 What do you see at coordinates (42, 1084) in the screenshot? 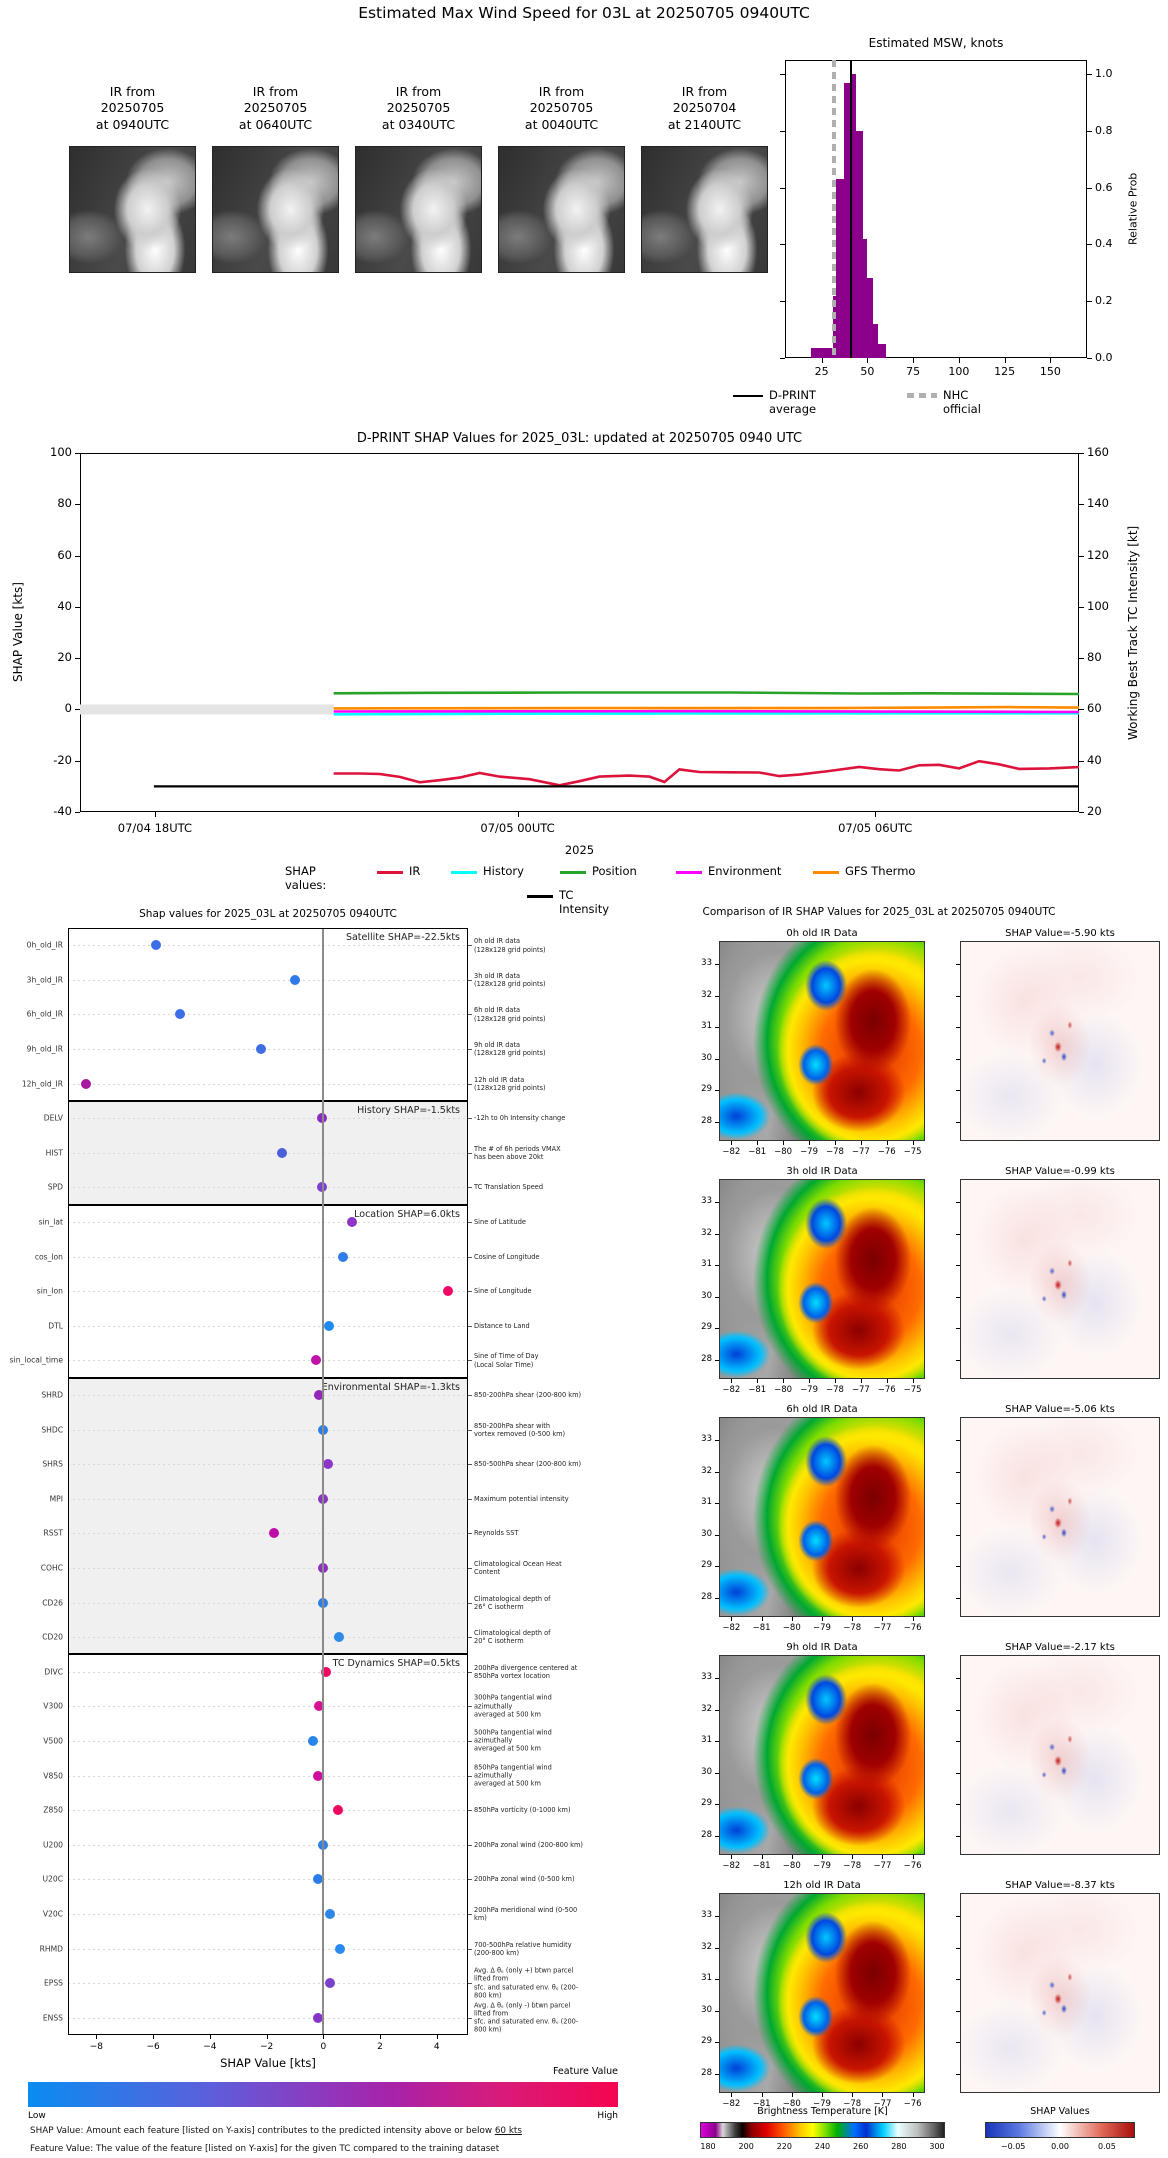
I see `feature-label: 12h_old_IR` at bounding box center [42, 1084].